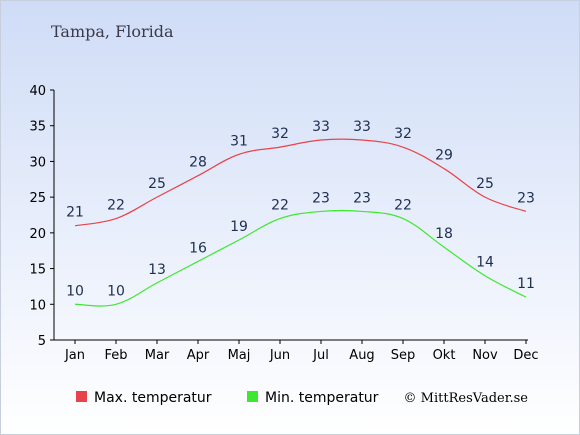 The image size is (580, 435). I want to click on data-label-min: 18, so click(444, 234).